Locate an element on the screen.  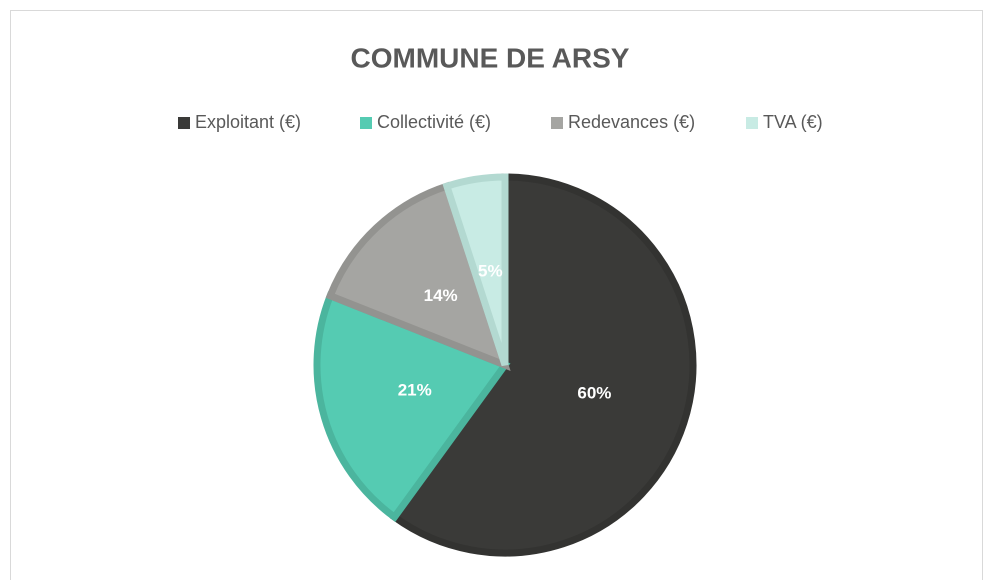
data-label: 60% is located at coordinates (594, 393).